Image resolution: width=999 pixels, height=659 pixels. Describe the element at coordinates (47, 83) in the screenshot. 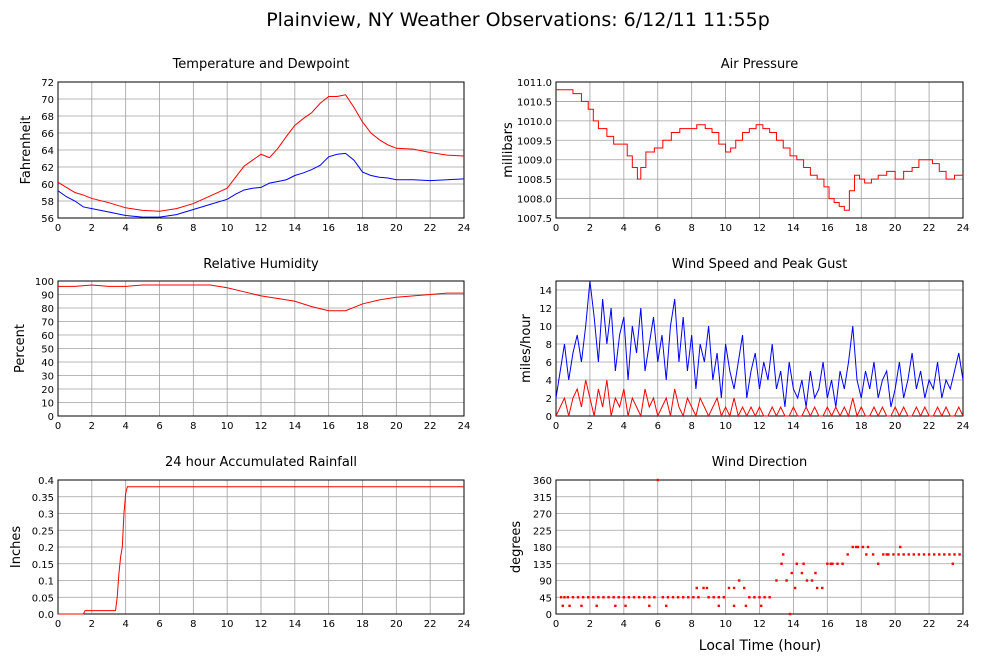

I see `y-tick-label: 72` at that location.